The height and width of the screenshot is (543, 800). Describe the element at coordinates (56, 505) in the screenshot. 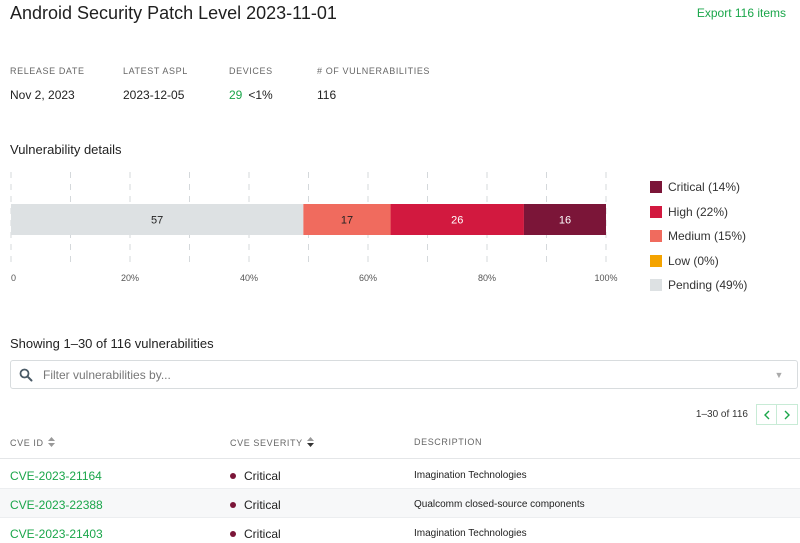

I see `cve-link: CVE-2023-22388` at that location.